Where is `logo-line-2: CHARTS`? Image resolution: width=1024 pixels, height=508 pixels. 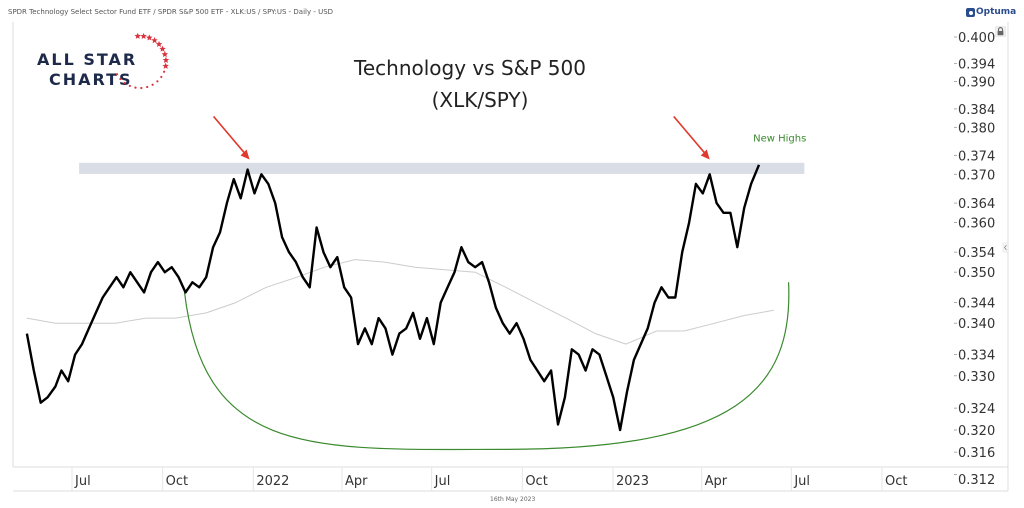 logo-line-2: CHARTS is located at coordinates (91, 79).